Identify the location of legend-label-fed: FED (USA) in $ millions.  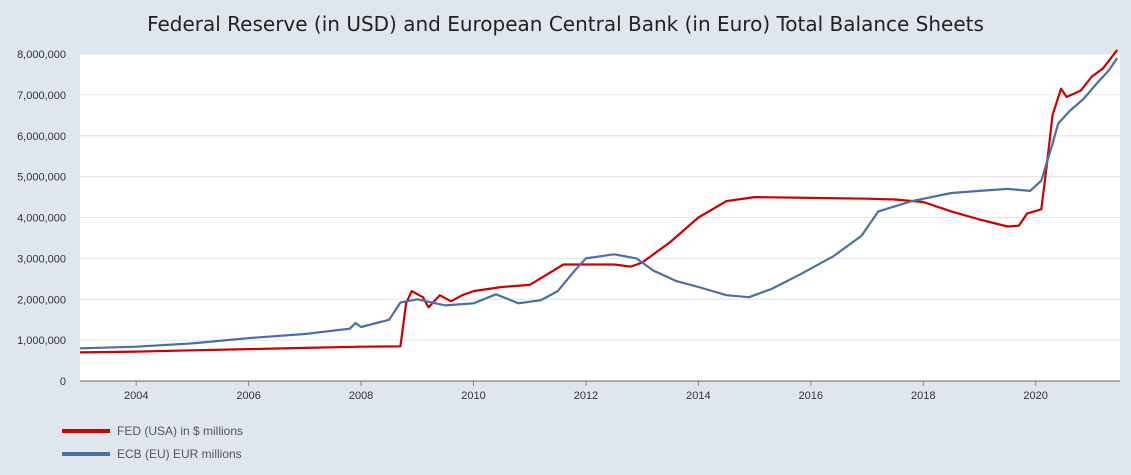
(180, 431).